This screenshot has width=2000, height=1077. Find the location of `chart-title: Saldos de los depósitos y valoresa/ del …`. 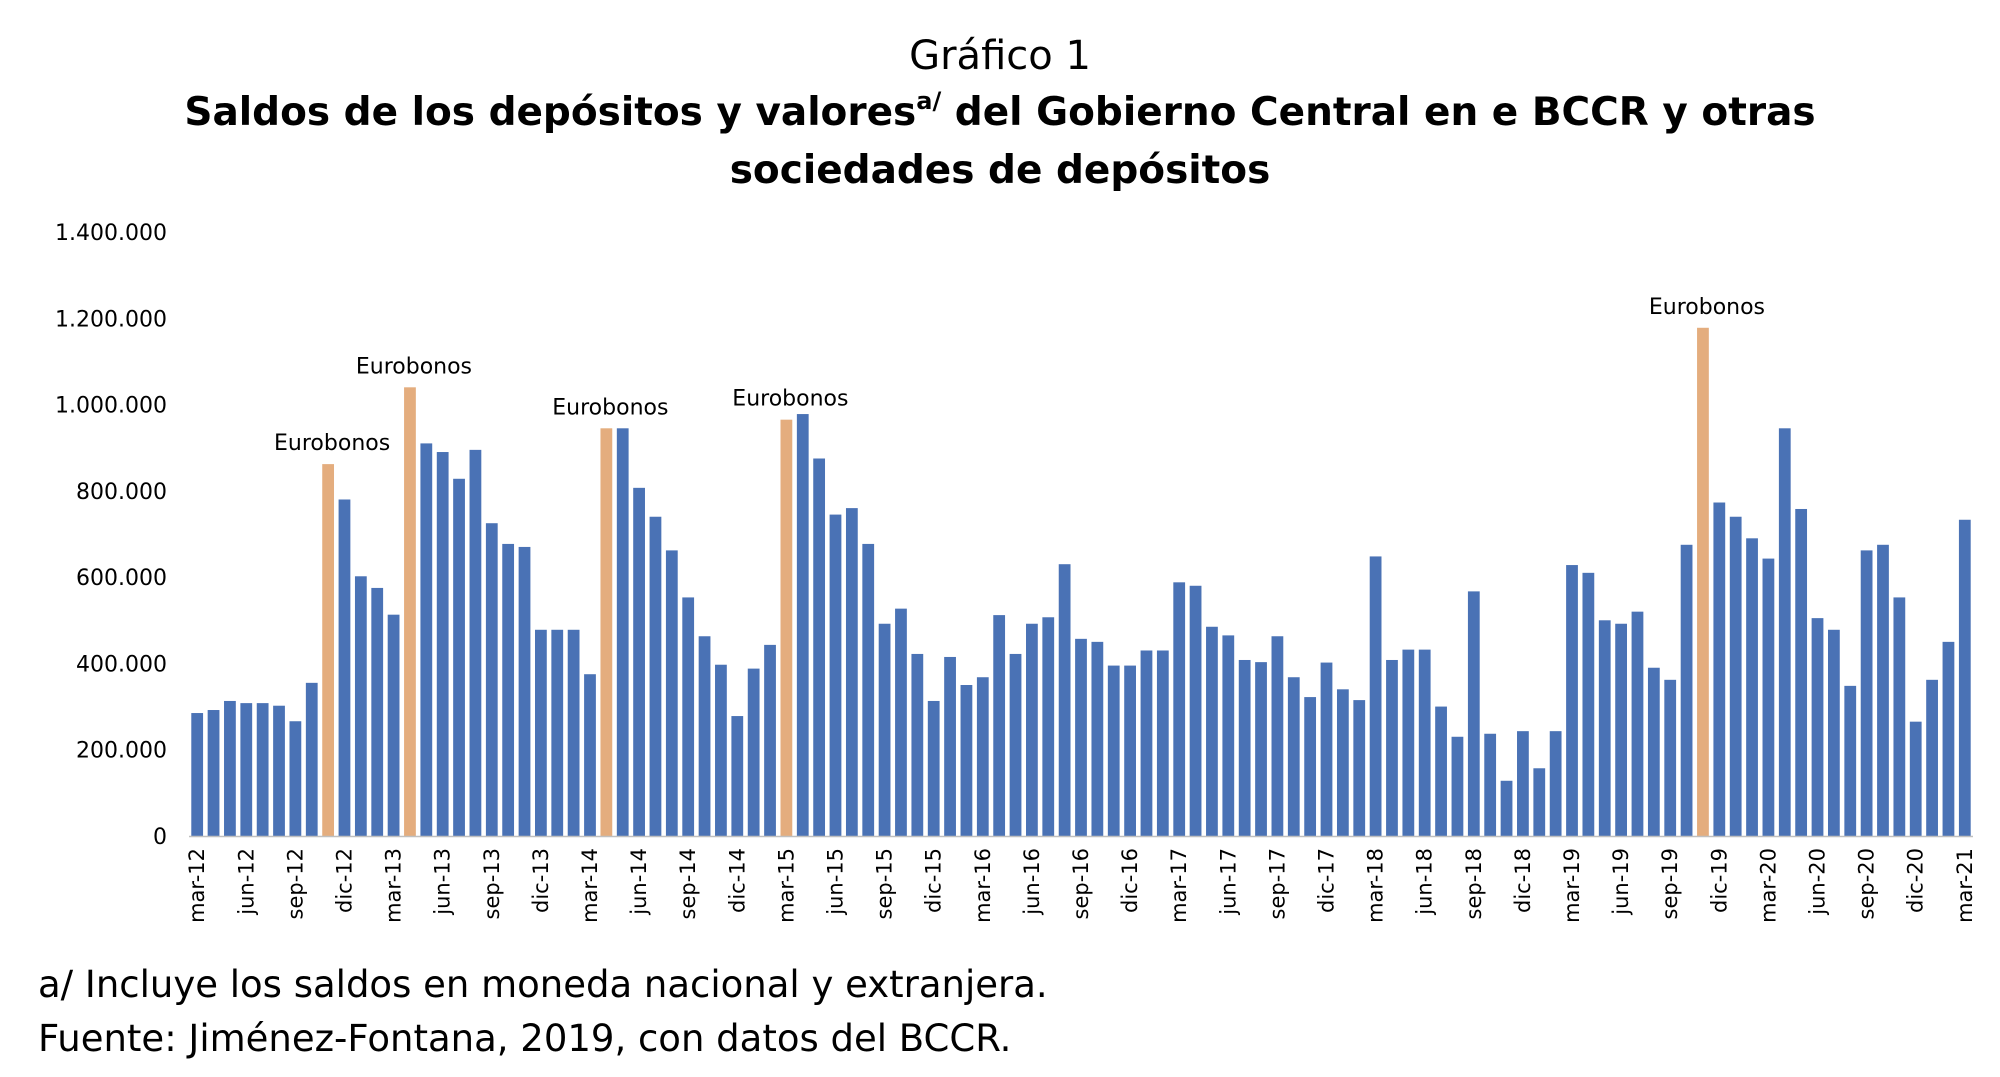

chart-title: Saldos de los depósitos y valoresa/ del … is located at coordinates (1000, 142).